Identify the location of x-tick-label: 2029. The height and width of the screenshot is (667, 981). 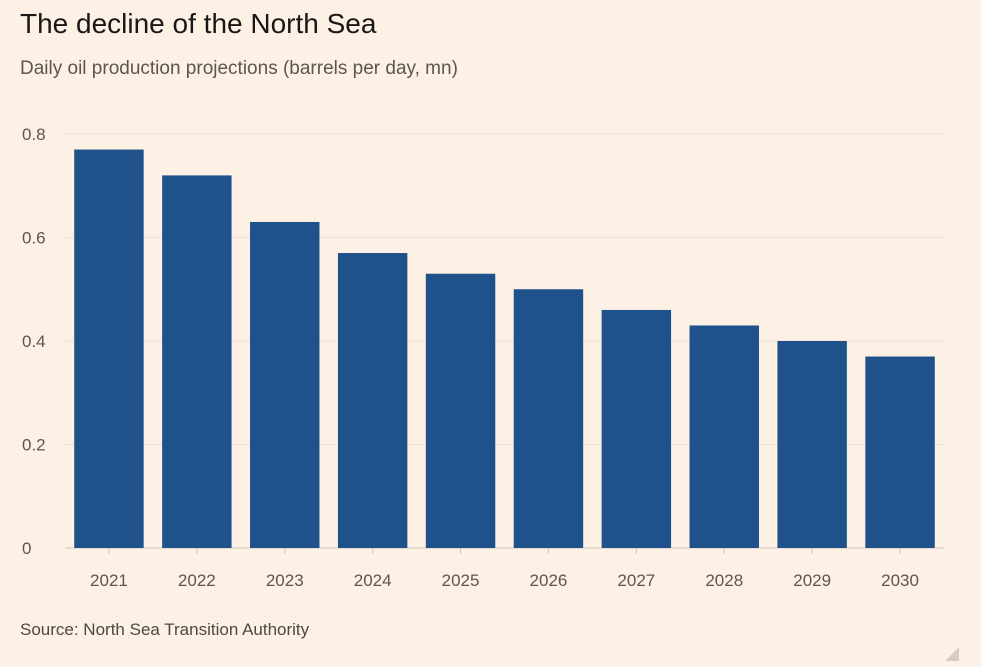
(812, 580).